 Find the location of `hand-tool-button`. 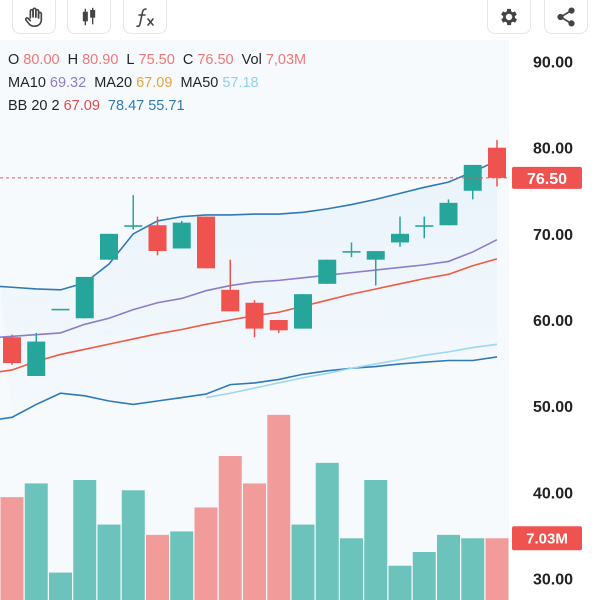

hand-tool-button is located at coordinates (34, 17).